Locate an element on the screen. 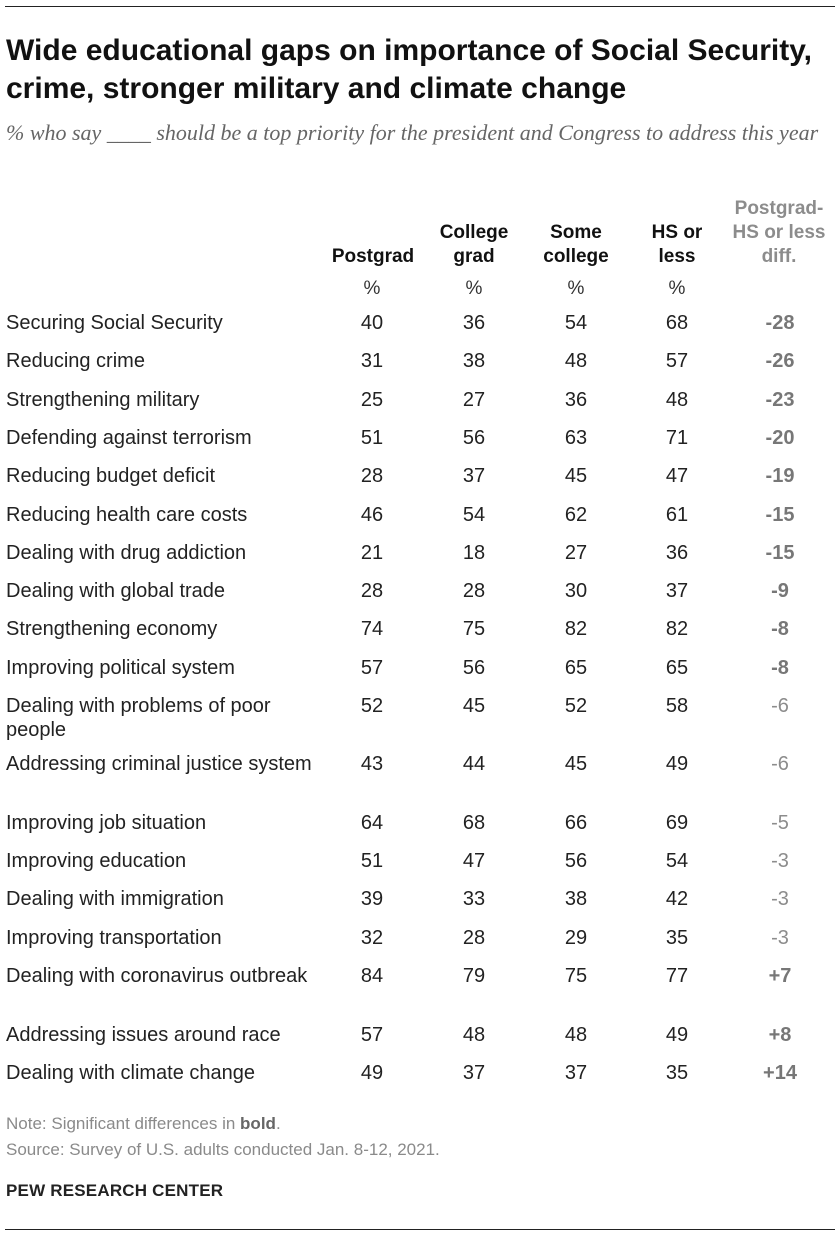  cell-postgrad: 64 is located at coordinates (372, 823).